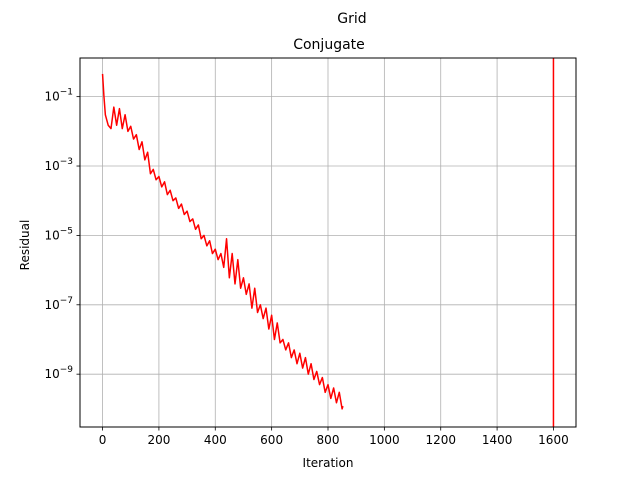  I want to click on y-axis-ticks: 10⁻⁹ 10⁻⁷ 10⁻⁵ 10⁻³ 10⁻¹, so click(62, 234).